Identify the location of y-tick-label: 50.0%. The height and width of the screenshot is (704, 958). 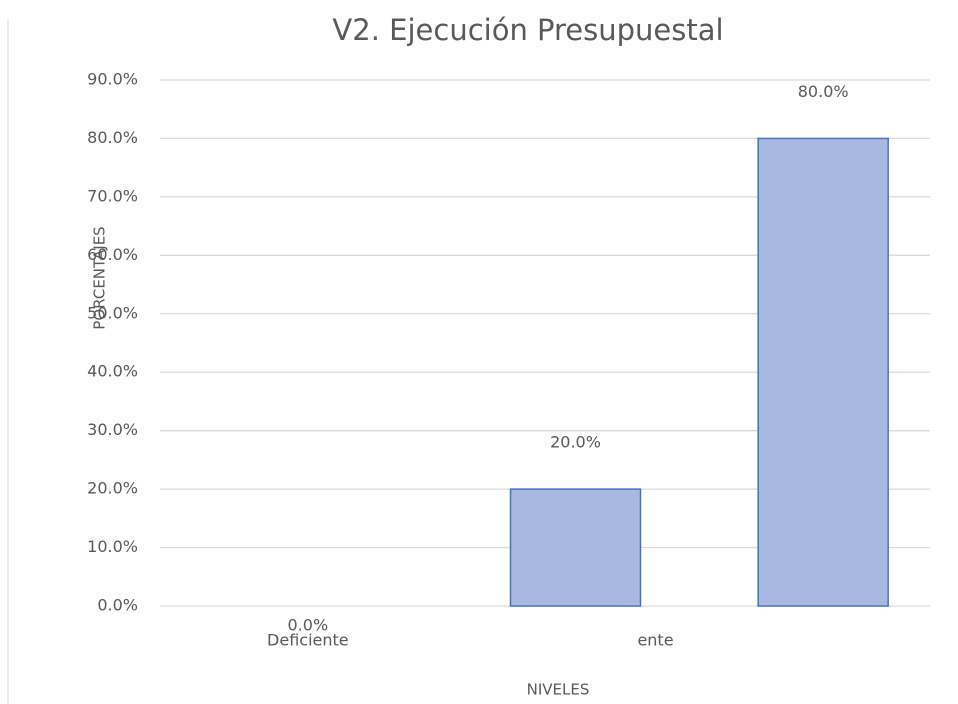
(112, 312).